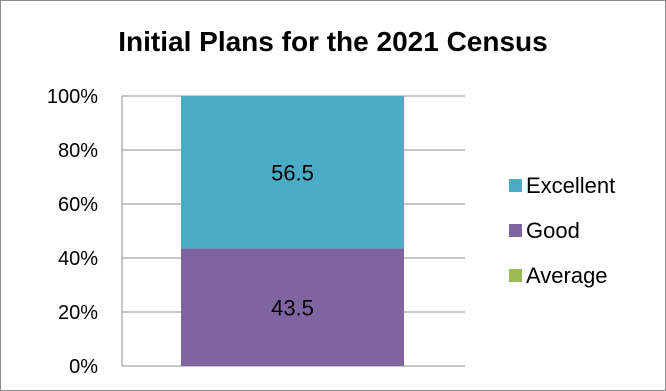 The width and height of the screenshot is (666, 391). I want to click on legend-item-good: Good, so click(562, 230).